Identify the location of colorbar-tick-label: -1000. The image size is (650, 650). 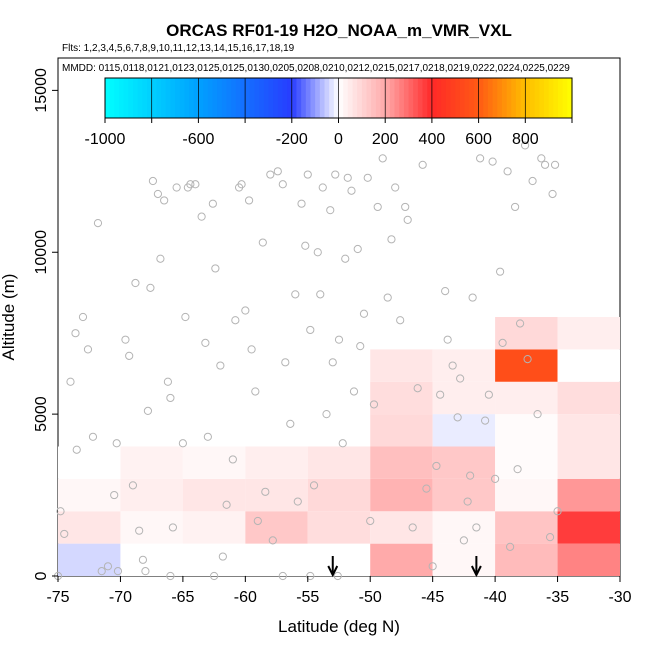
(105, 139).